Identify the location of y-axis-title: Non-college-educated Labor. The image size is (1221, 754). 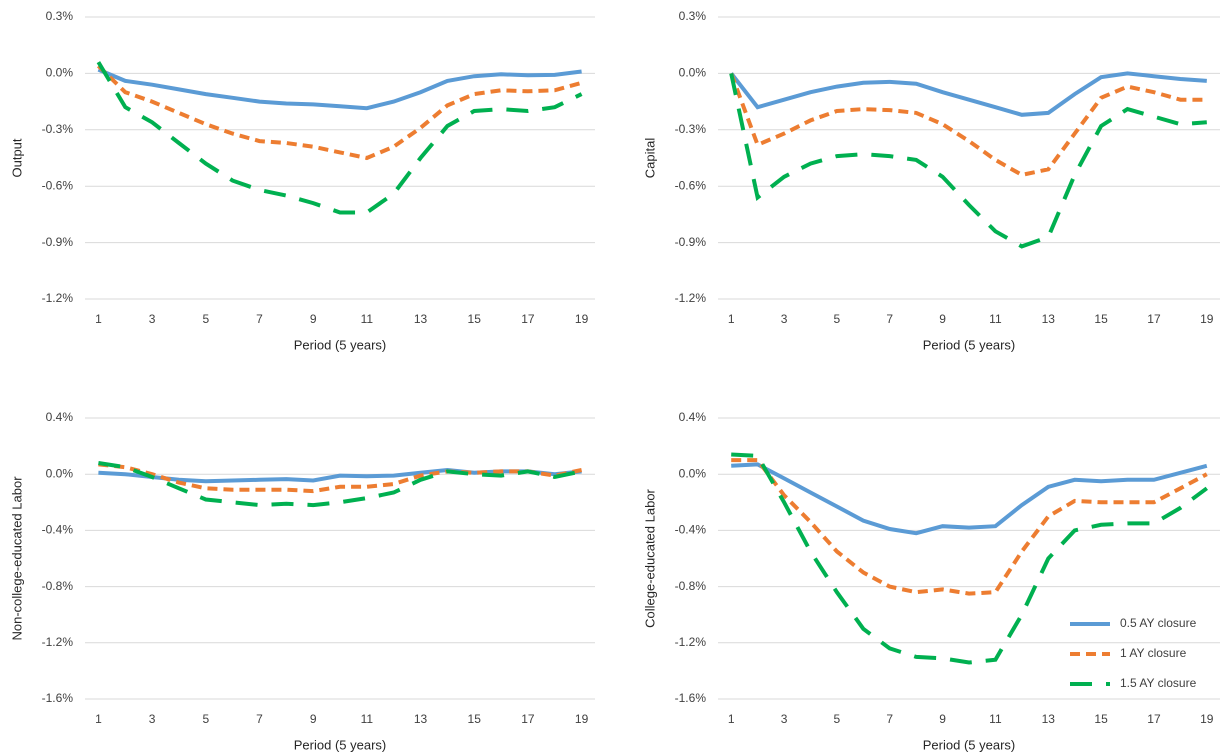
(16, 558).